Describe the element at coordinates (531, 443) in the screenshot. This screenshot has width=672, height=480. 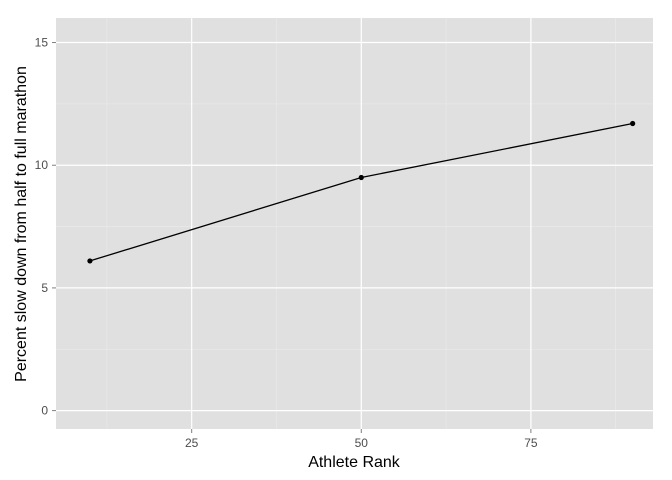
I see `x-tick-label: 75` at that location.